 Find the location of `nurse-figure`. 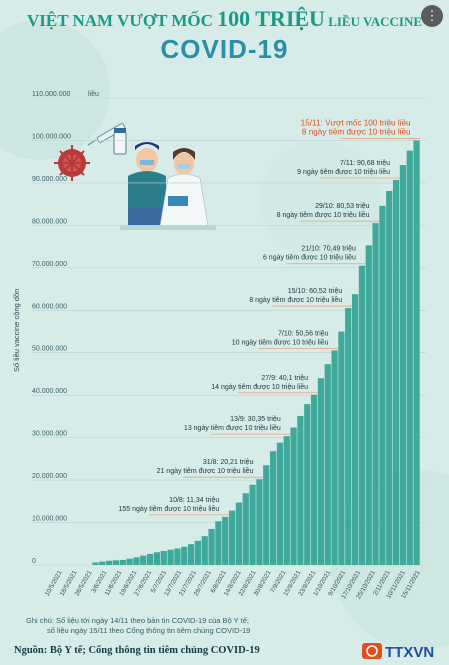

nurse-figure is located at coordinates (184, 187).